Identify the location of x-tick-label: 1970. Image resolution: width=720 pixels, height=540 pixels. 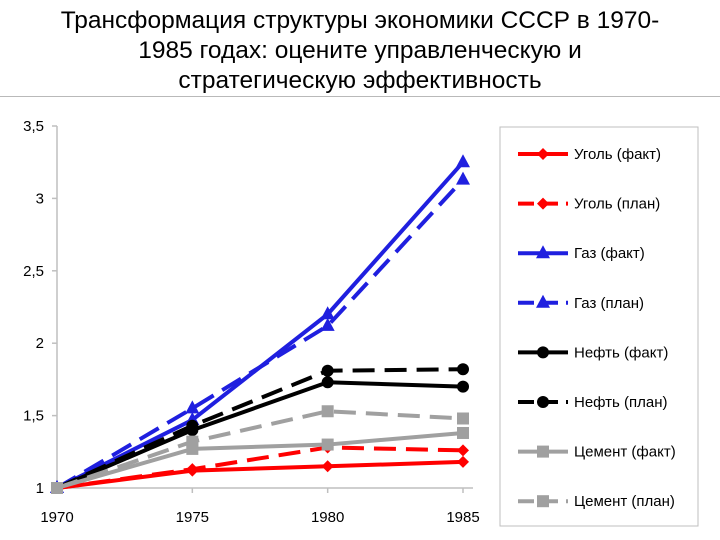
(56, 517).